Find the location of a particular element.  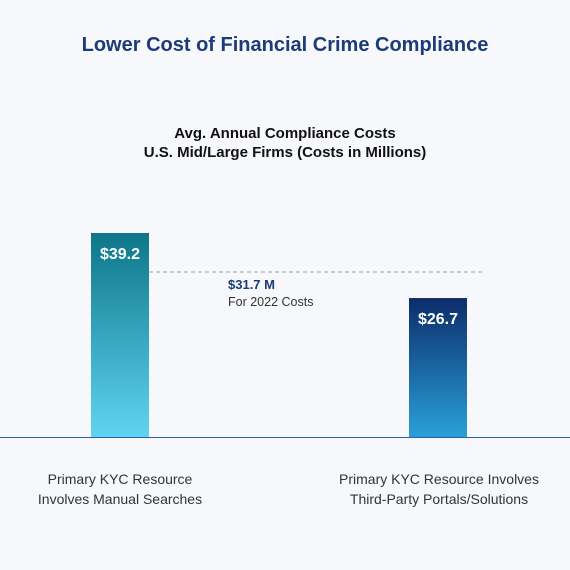

category-label-line: Involves Manual Searches is located at coordinates (120, 499).